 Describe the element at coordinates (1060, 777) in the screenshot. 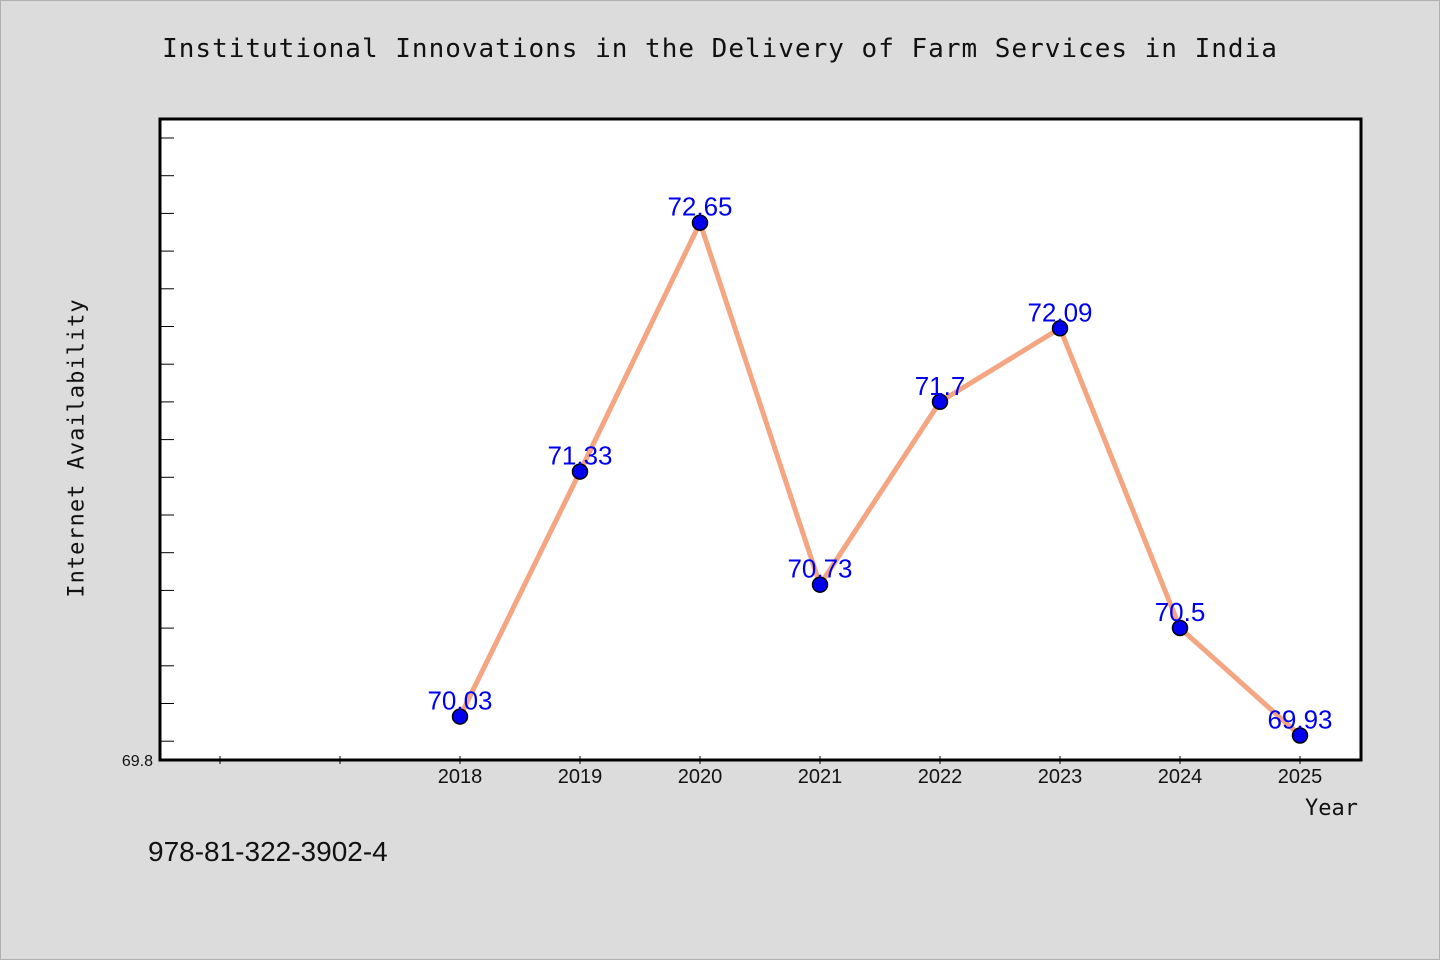

I see `x-tick-label: 2023` at that location.